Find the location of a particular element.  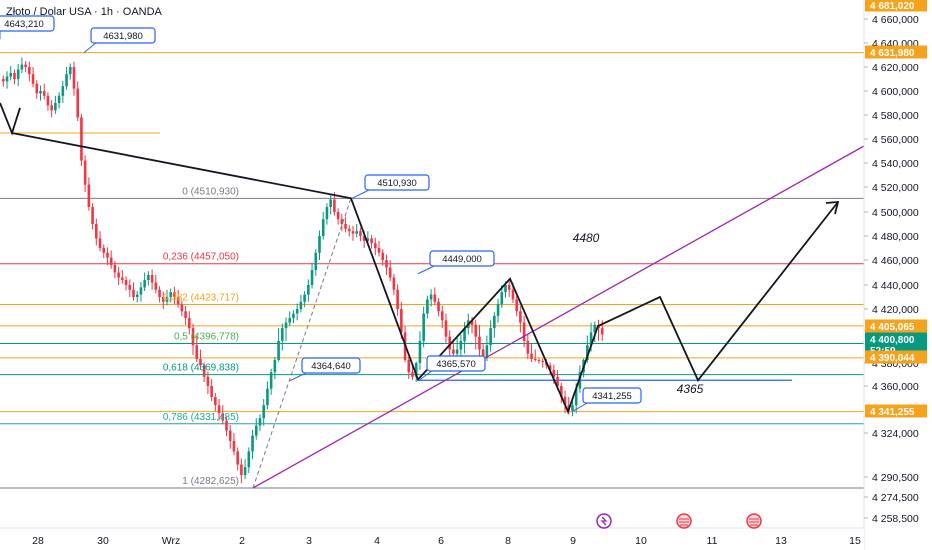

price-axis-background is located at coordinates (898, 264).